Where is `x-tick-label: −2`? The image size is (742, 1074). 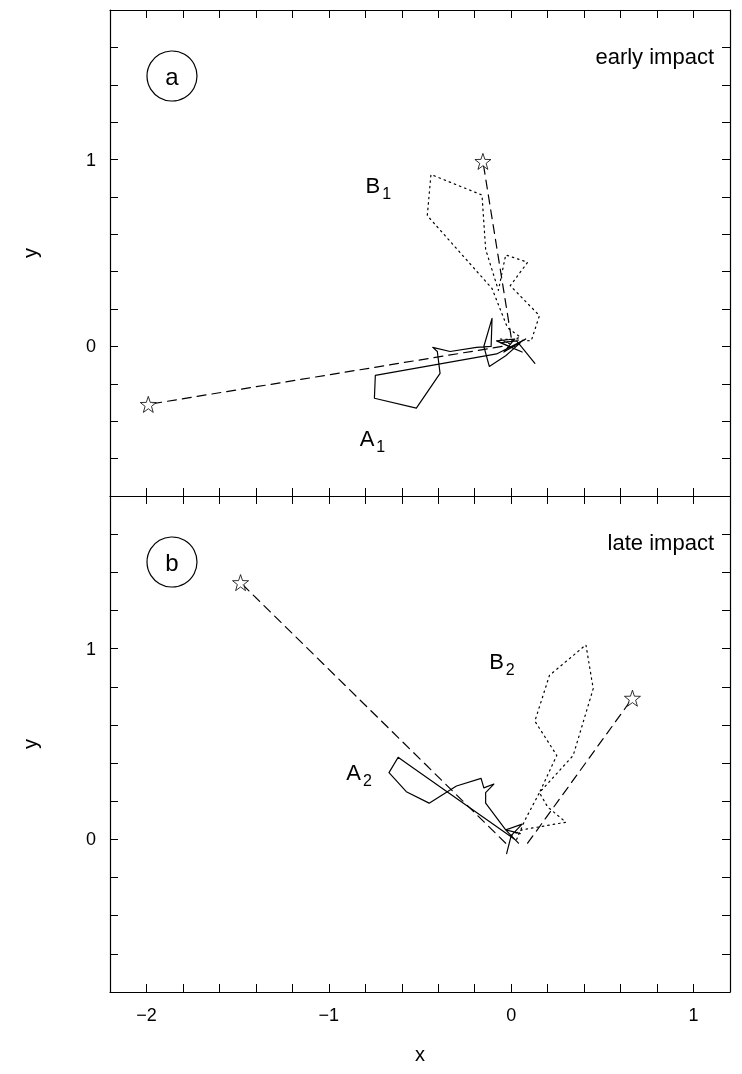 x-tick-label: −2 is located at coordinates (146, 1015).